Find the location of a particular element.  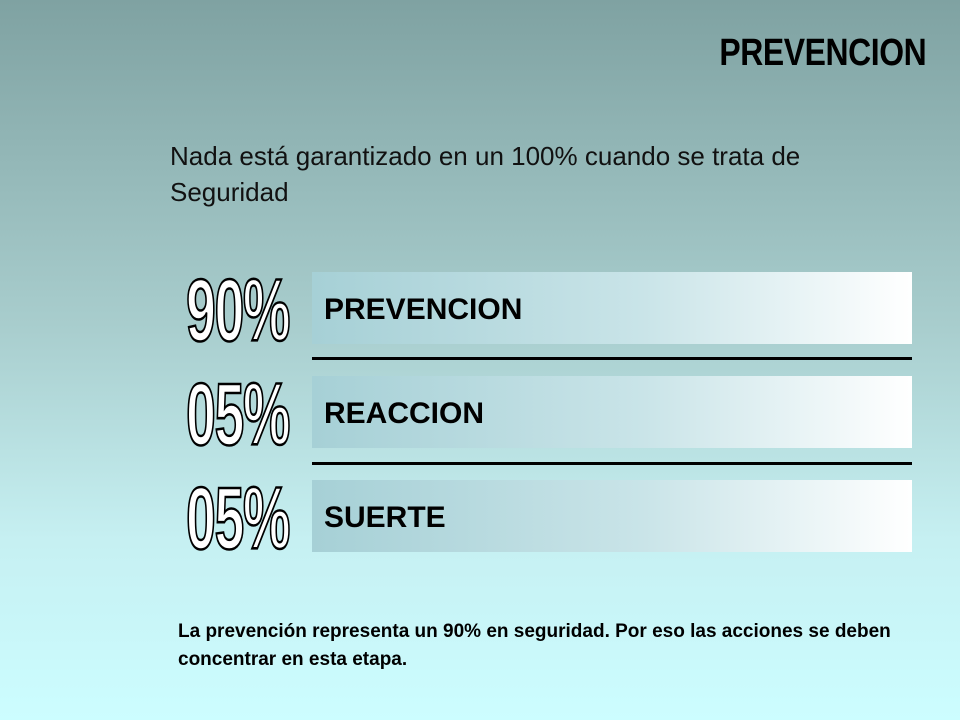

bar-label-prevencion: PREVENCION is located at coordinates (423, 309).